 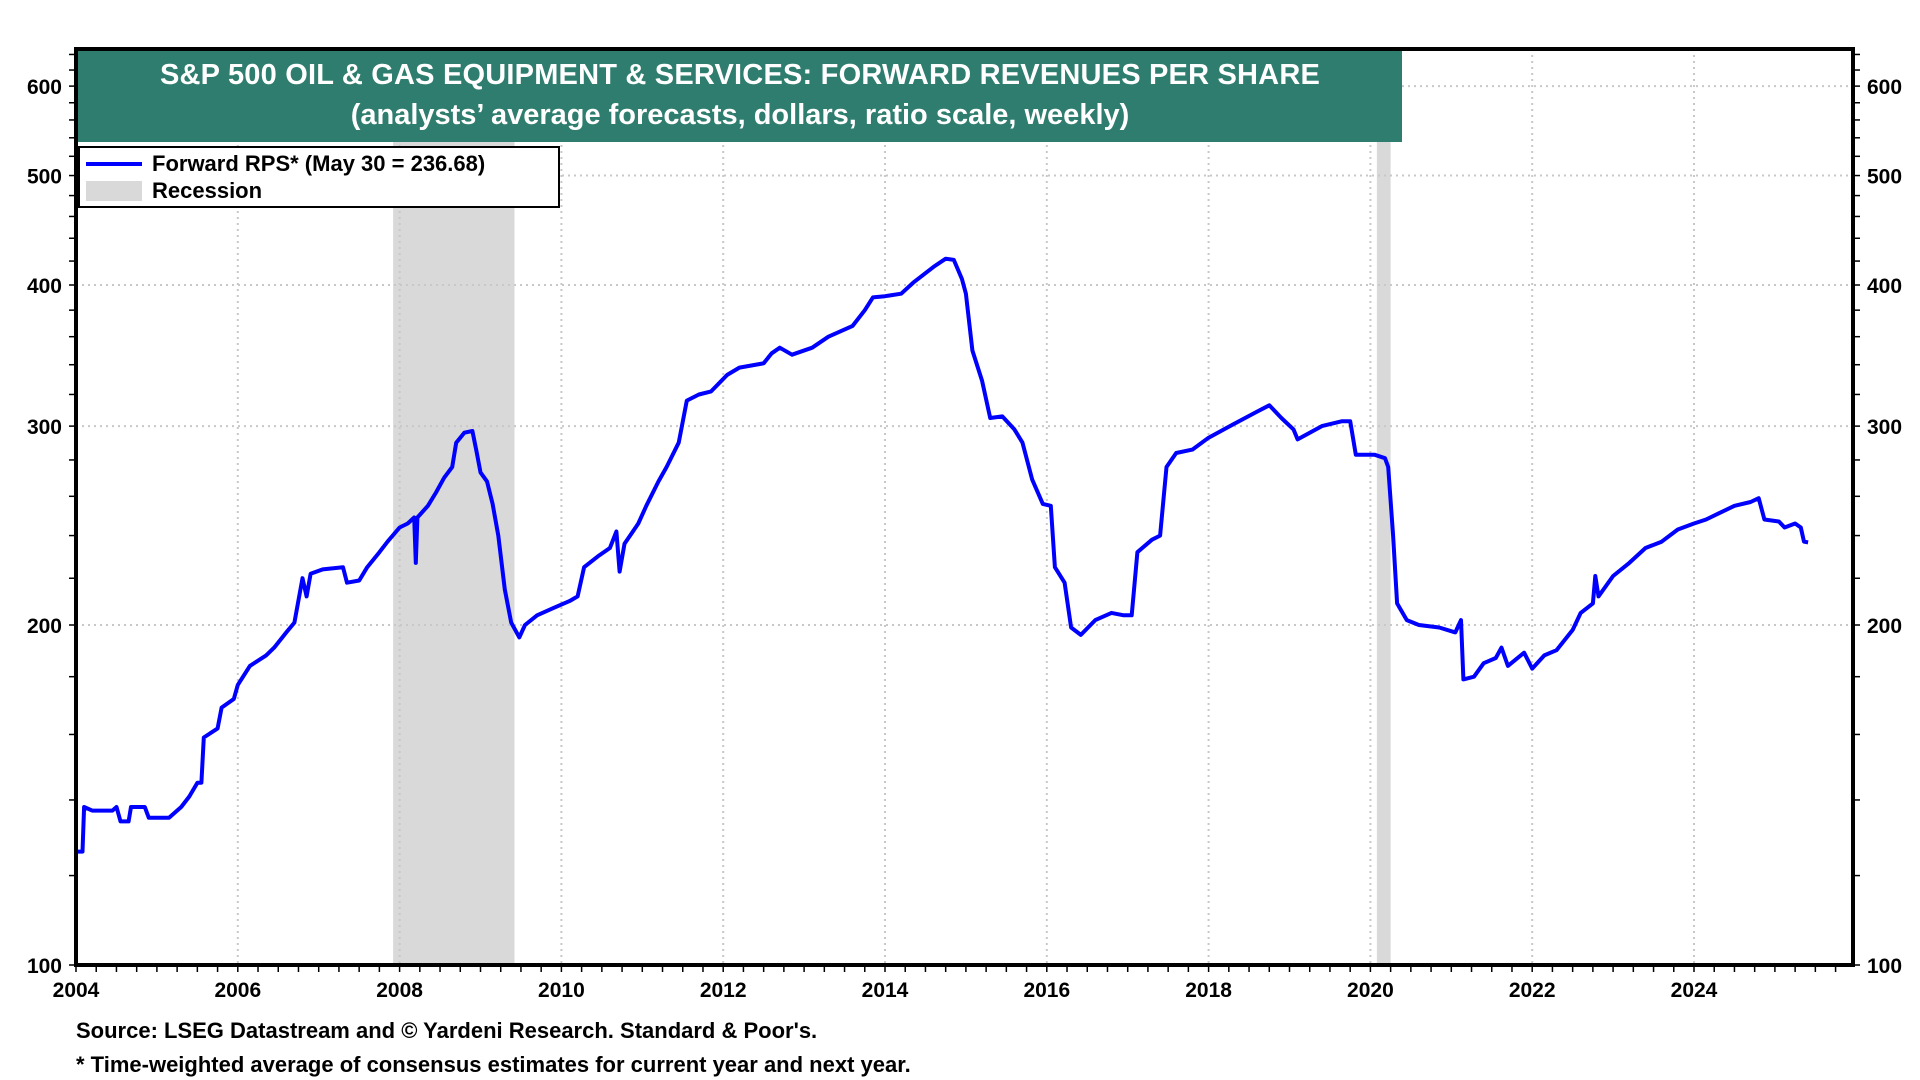 I want to click on legend-swatch-recession, so click(x=114, y=191).